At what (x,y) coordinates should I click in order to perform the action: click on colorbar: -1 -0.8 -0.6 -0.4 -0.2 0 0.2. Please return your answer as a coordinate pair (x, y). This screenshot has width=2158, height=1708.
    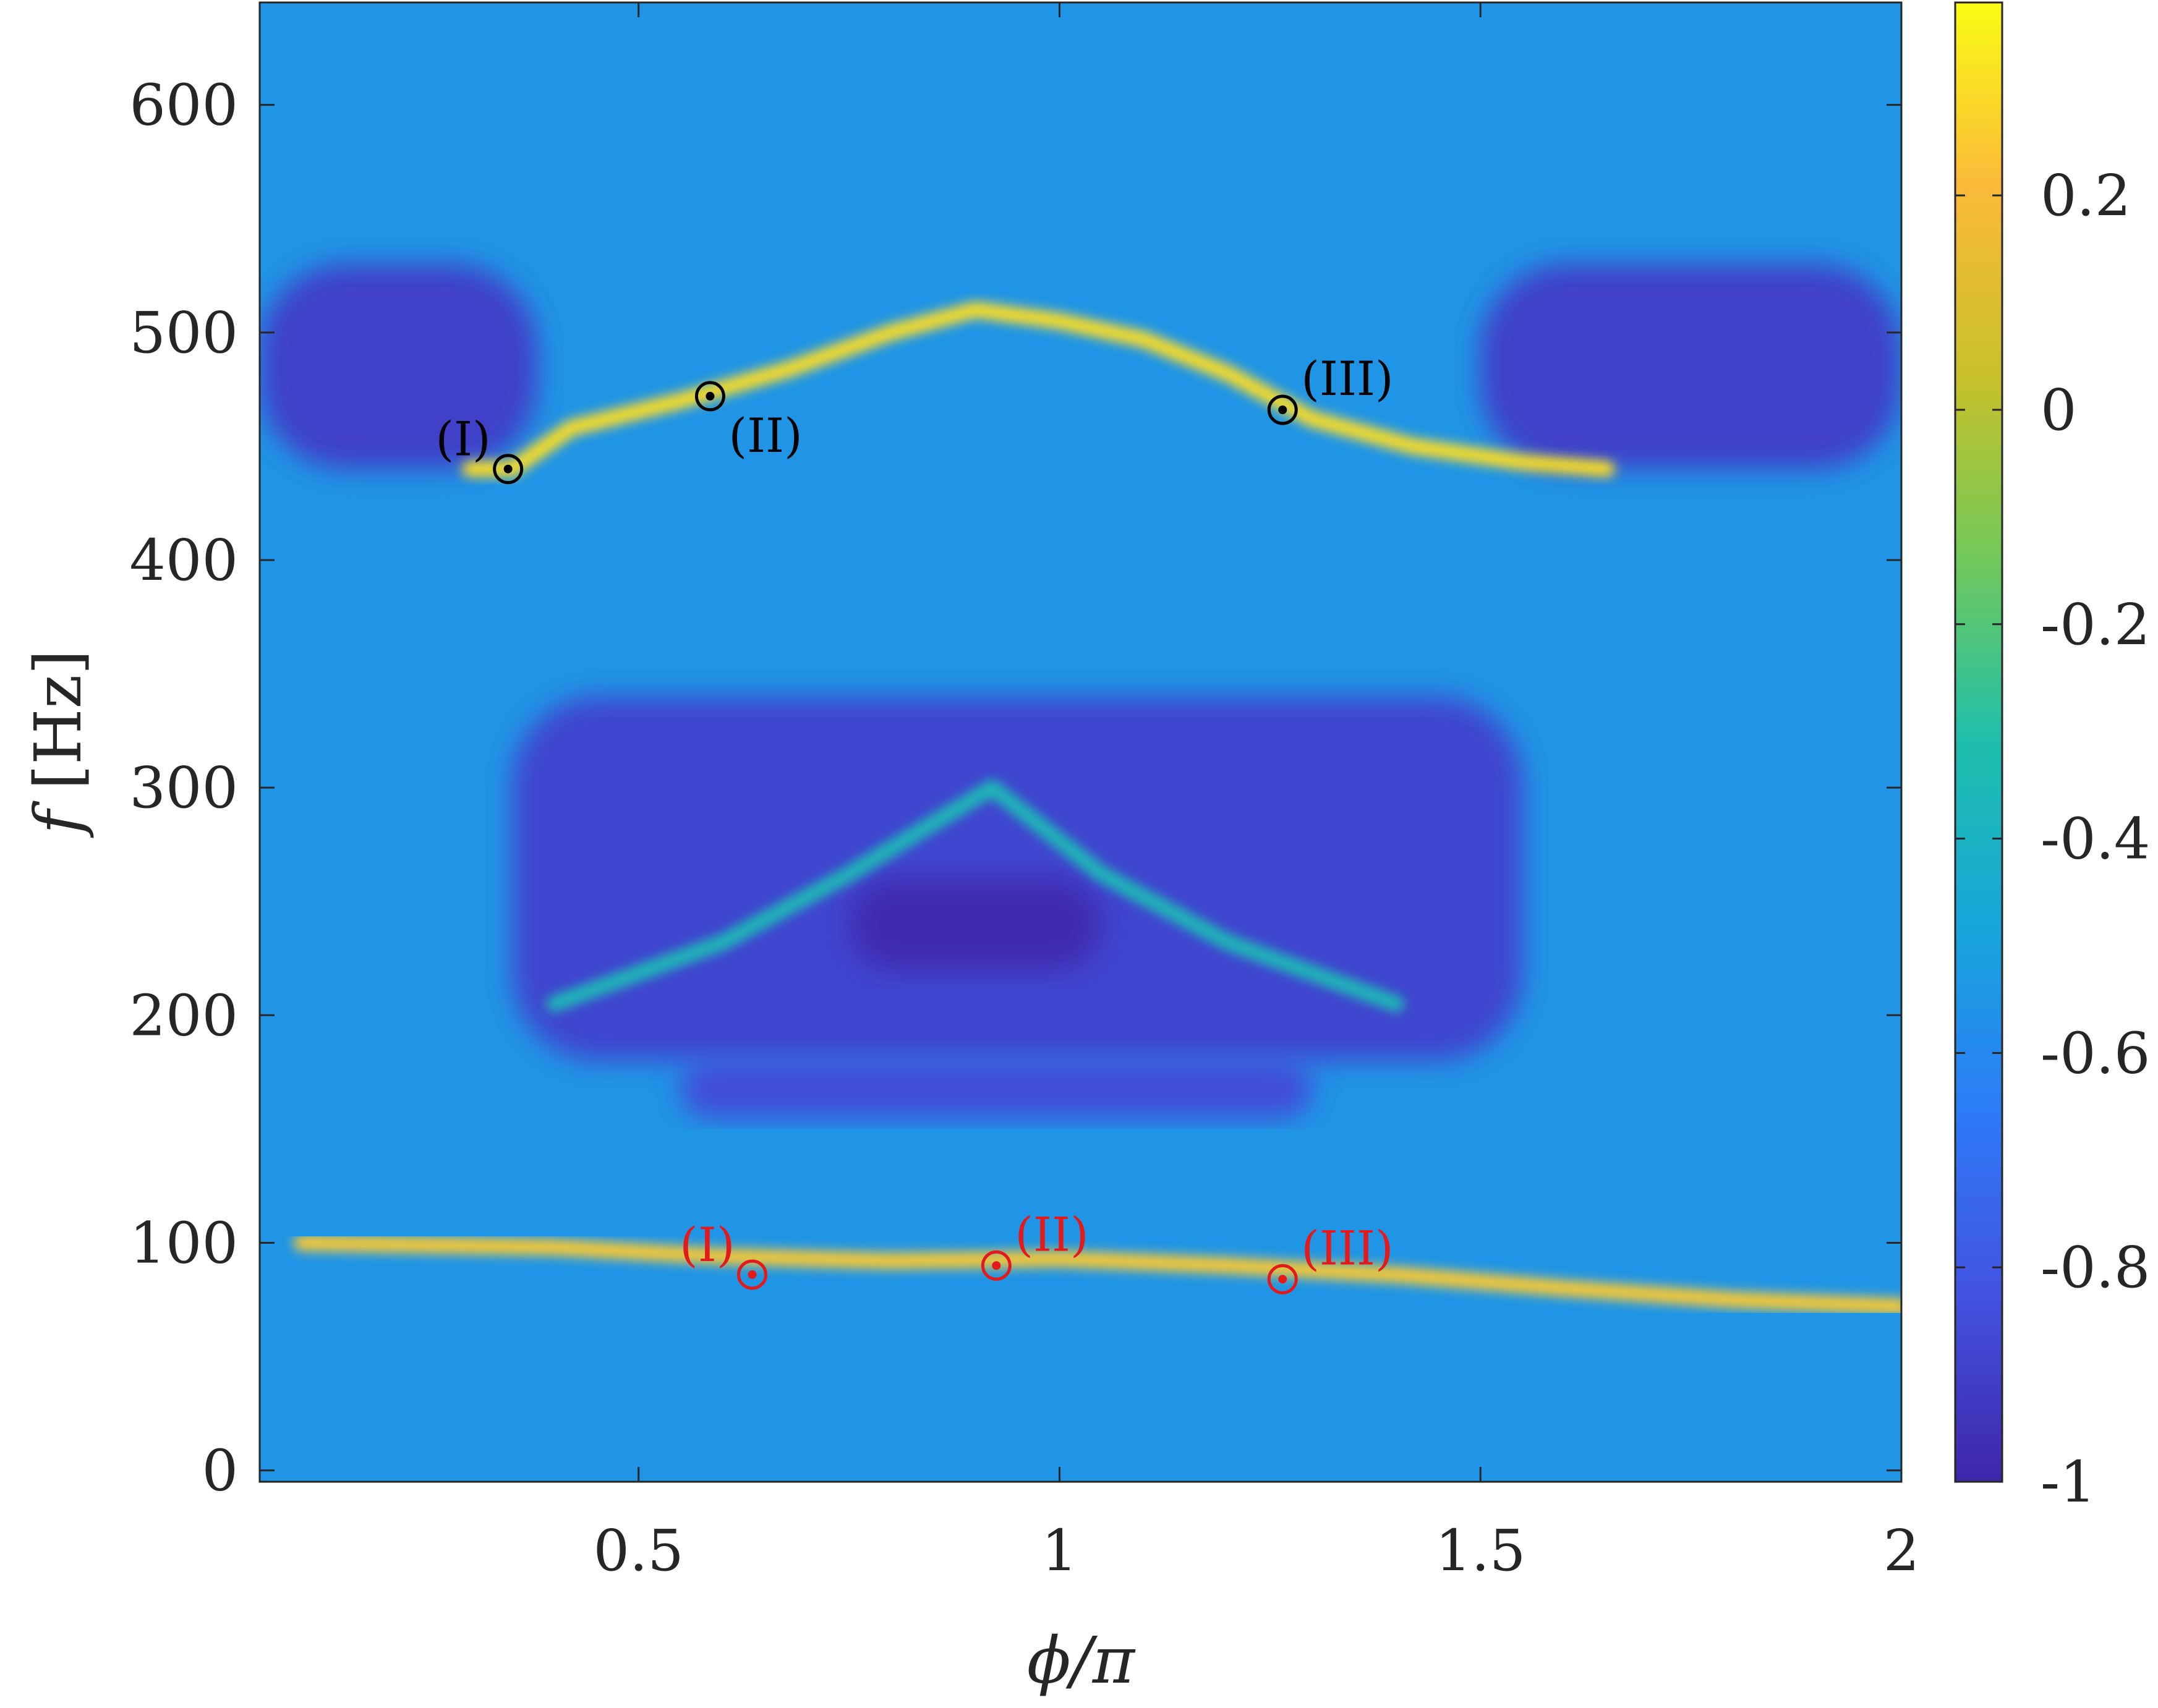
    Looking at the image, I should click on (2052, 758).